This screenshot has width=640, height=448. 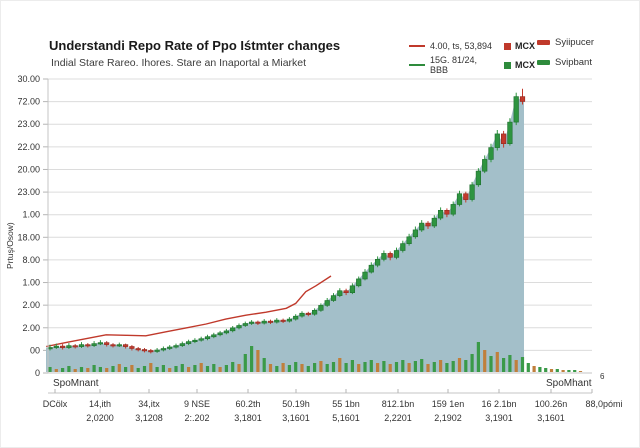 I want to click on legend-item-green-series: 15G. 81/24, BBB MCX, so click(x=472, y=65).